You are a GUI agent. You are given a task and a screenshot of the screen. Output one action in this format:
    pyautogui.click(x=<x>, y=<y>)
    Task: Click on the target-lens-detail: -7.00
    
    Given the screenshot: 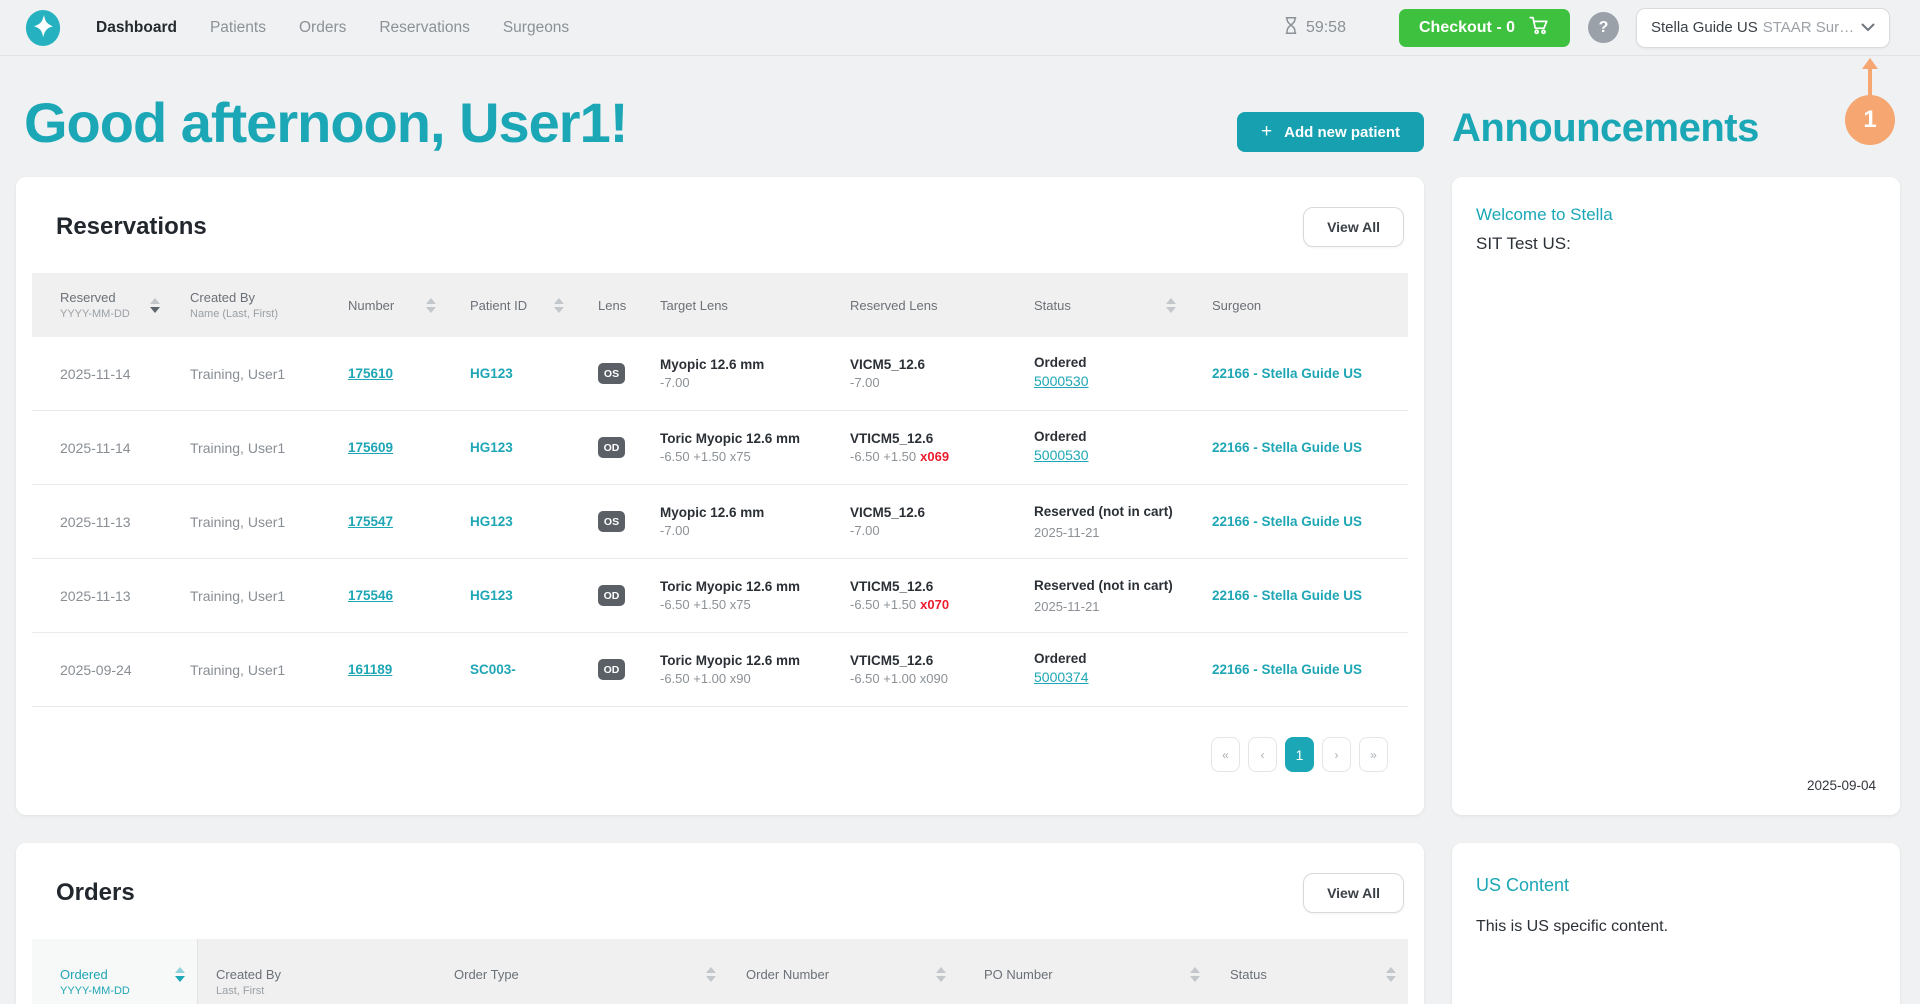 What is the action you would take?
    pyautogui.click(x=675, y=530)
    